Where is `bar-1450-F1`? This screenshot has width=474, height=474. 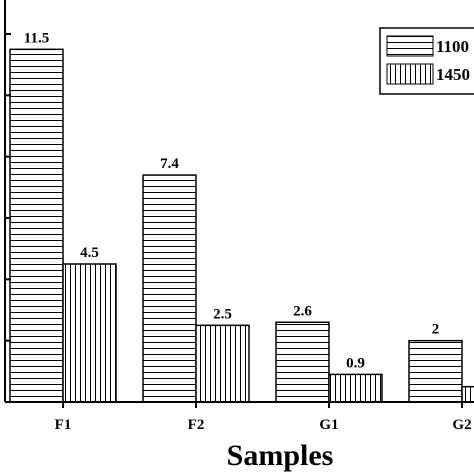 bar-1450-F1 is located at coordinates (89, 333).